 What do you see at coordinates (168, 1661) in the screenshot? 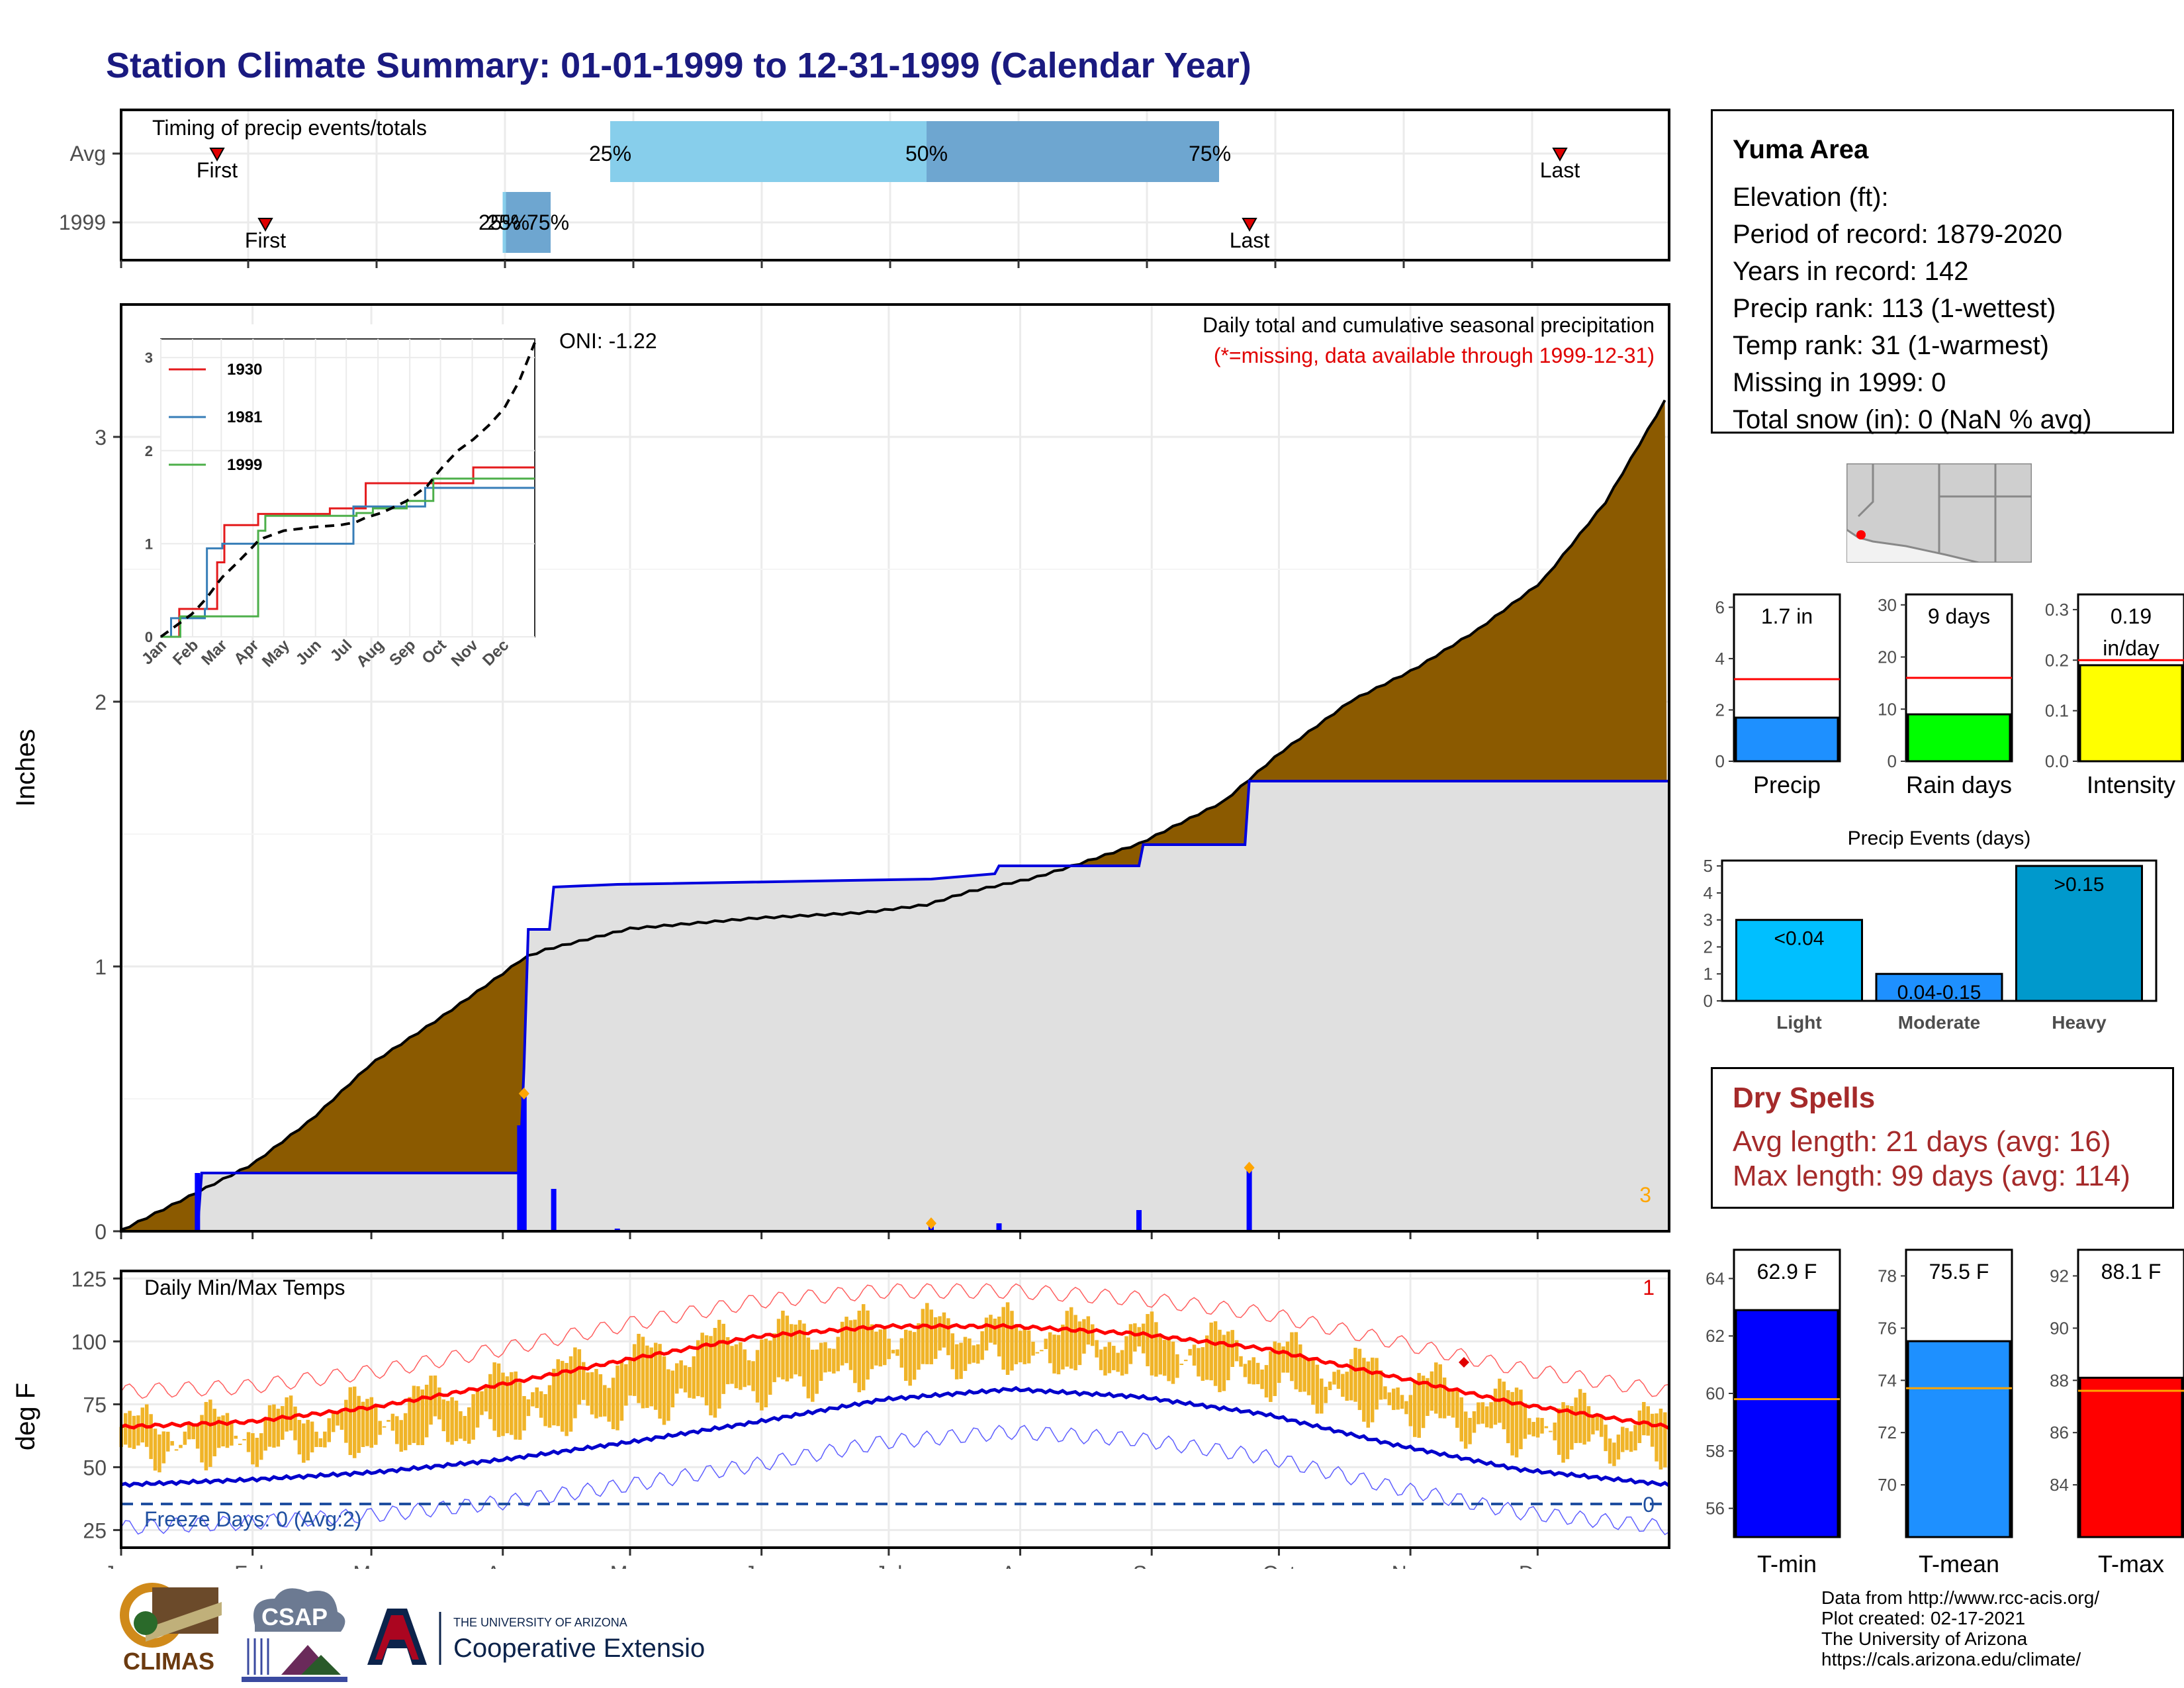
I see `climas-text: CLIMAS` at bounding box center [168, 1661].